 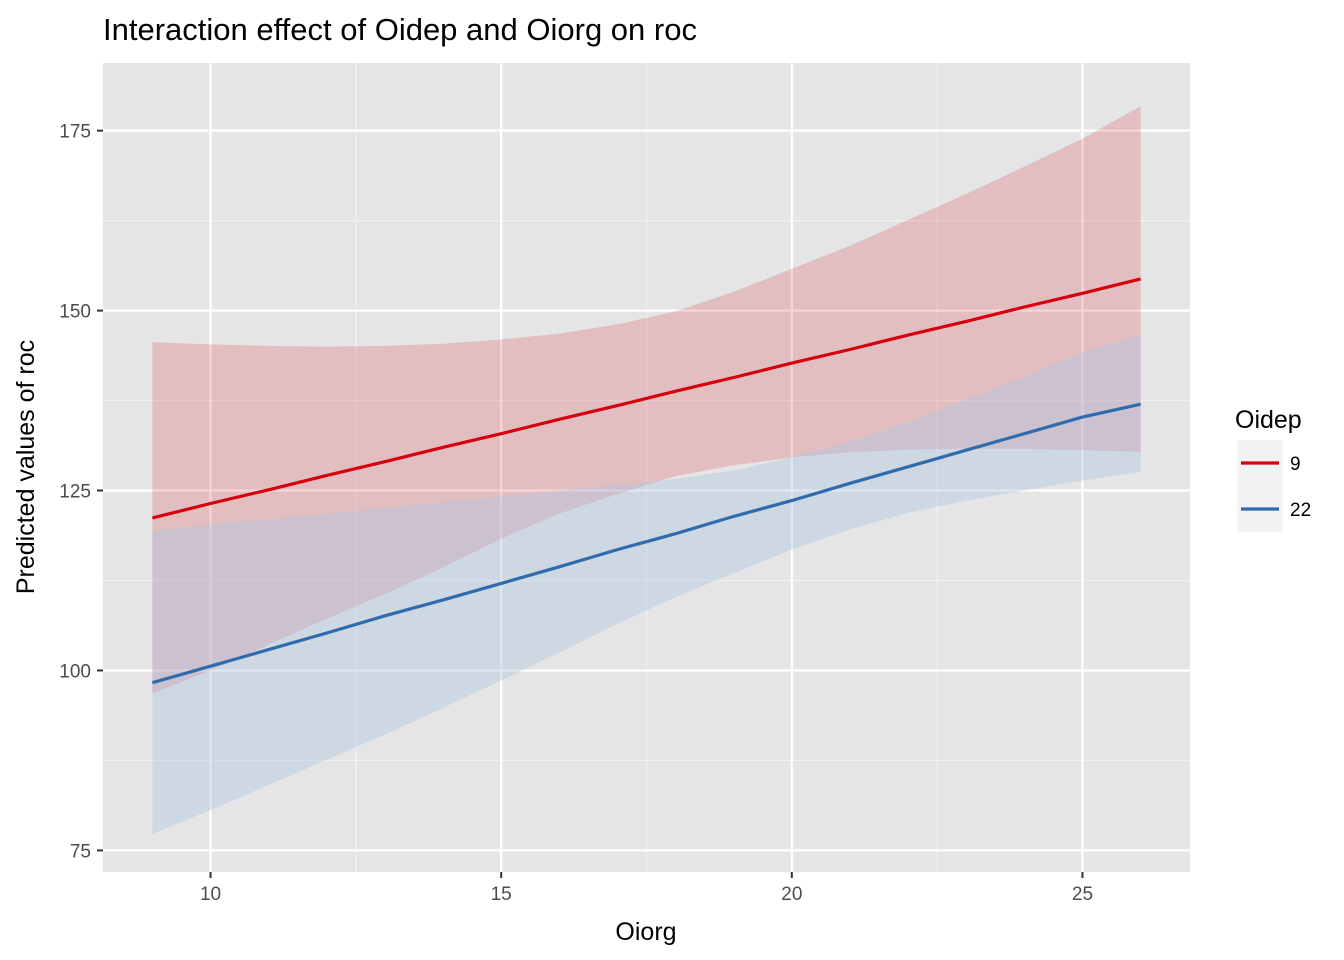 What do you see at coordinates (75, 492) in the screenshot?
I see `y-tick-label: 125` at bounding box center [75, 492].